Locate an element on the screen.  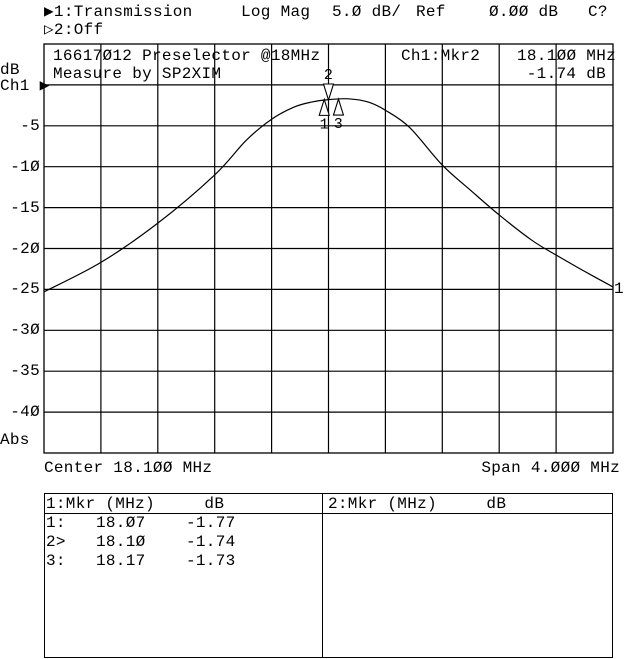
marker-row-value: -1.74 is located at coordinates (211, 542).